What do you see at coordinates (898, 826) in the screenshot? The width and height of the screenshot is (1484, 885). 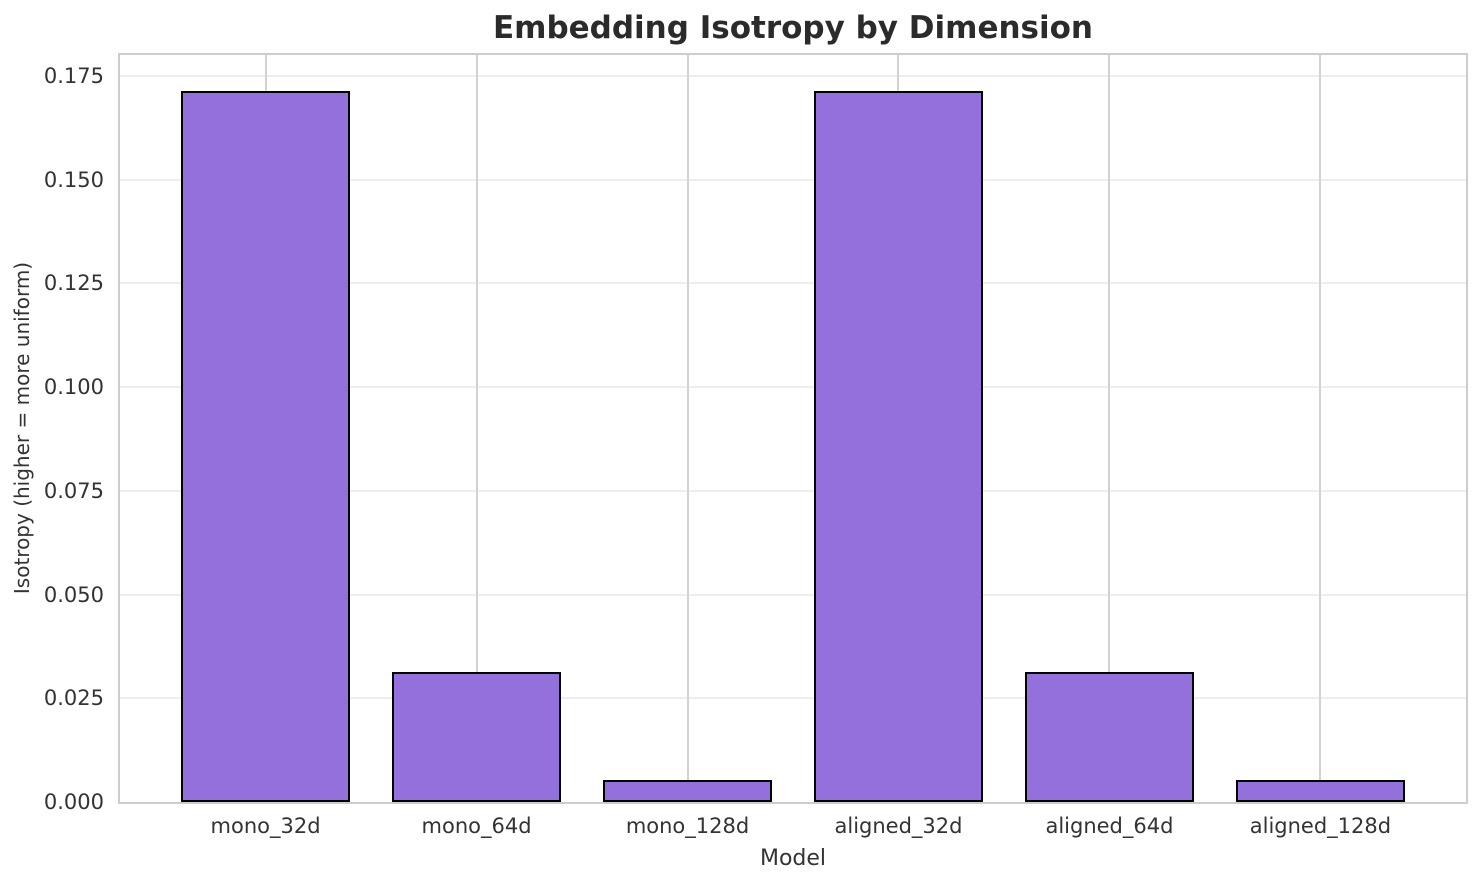 I see `x-tick-label: aligned_32d` at bounding box center [898, 826].